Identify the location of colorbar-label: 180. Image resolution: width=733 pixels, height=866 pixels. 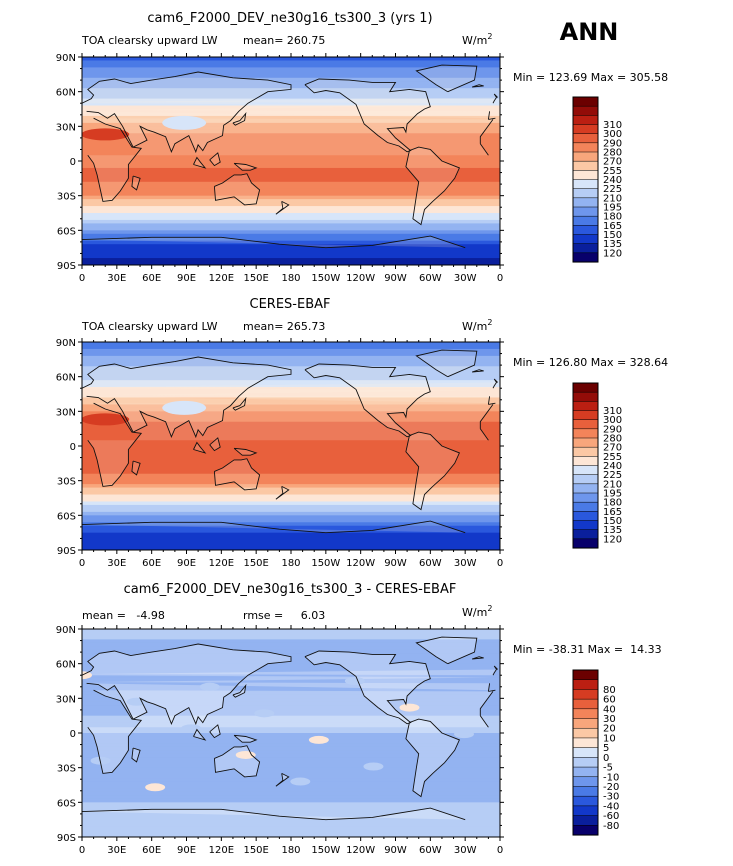
(612, 217).